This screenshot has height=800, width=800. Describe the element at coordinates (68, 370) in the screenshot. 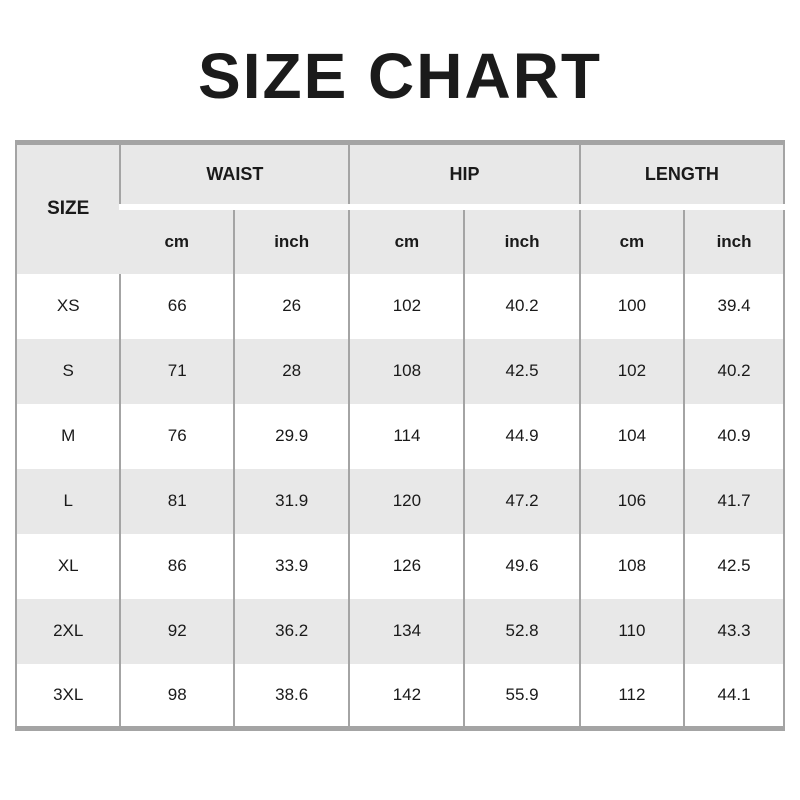

I see `size-label: S` at that location.